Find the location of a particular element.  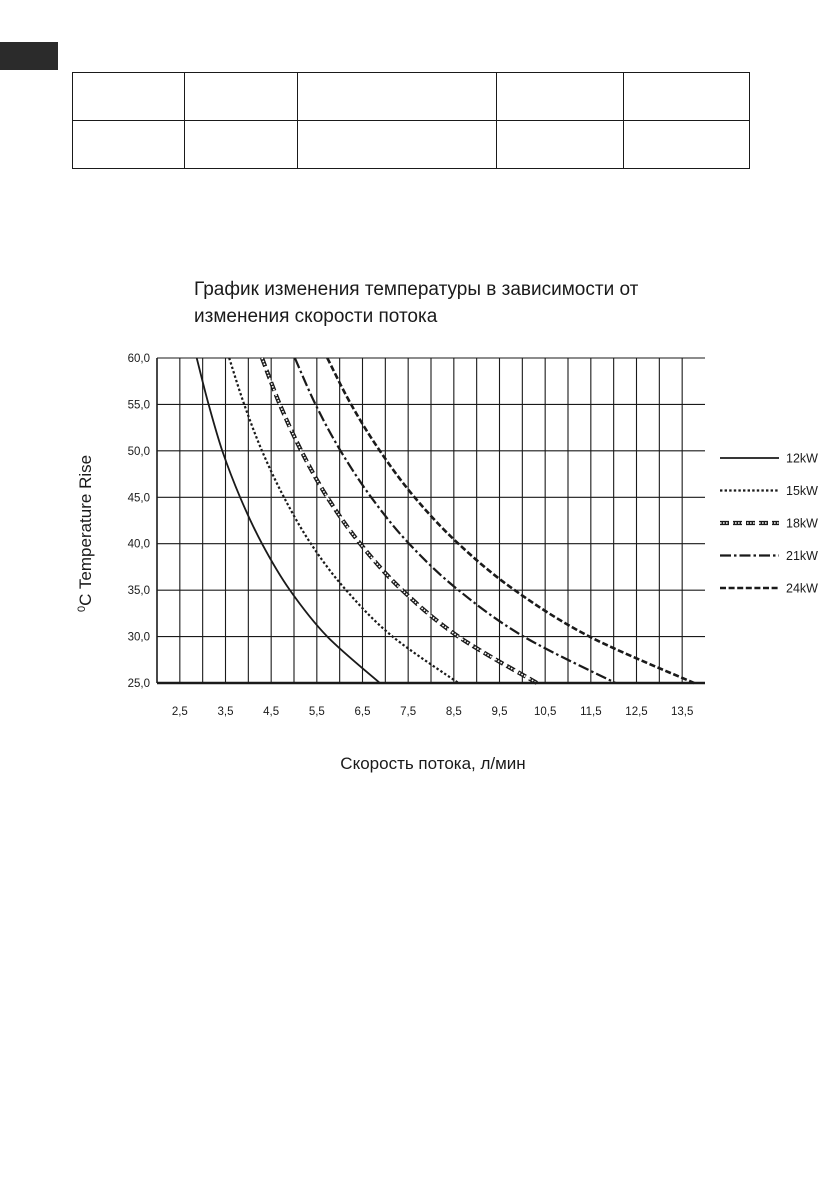

series-line-21kW is located at coordinates (454, 520).